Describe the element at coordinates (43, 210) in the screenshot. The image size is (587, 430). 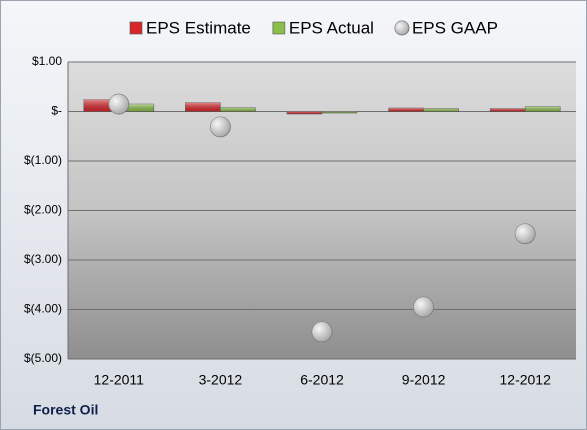
I see `y-tick-label: $(2.00)` at that location.